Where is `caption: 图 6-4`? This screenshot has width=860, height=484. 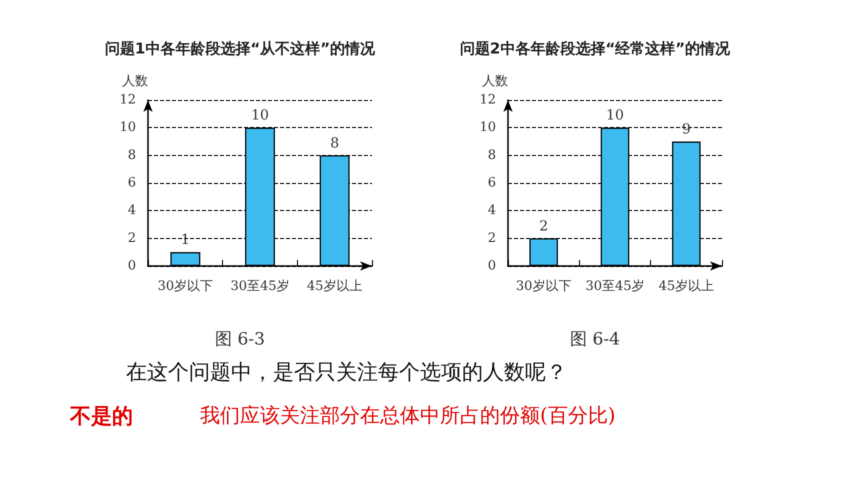
caption: 图 6-4 is located at coordinates (595, 340).